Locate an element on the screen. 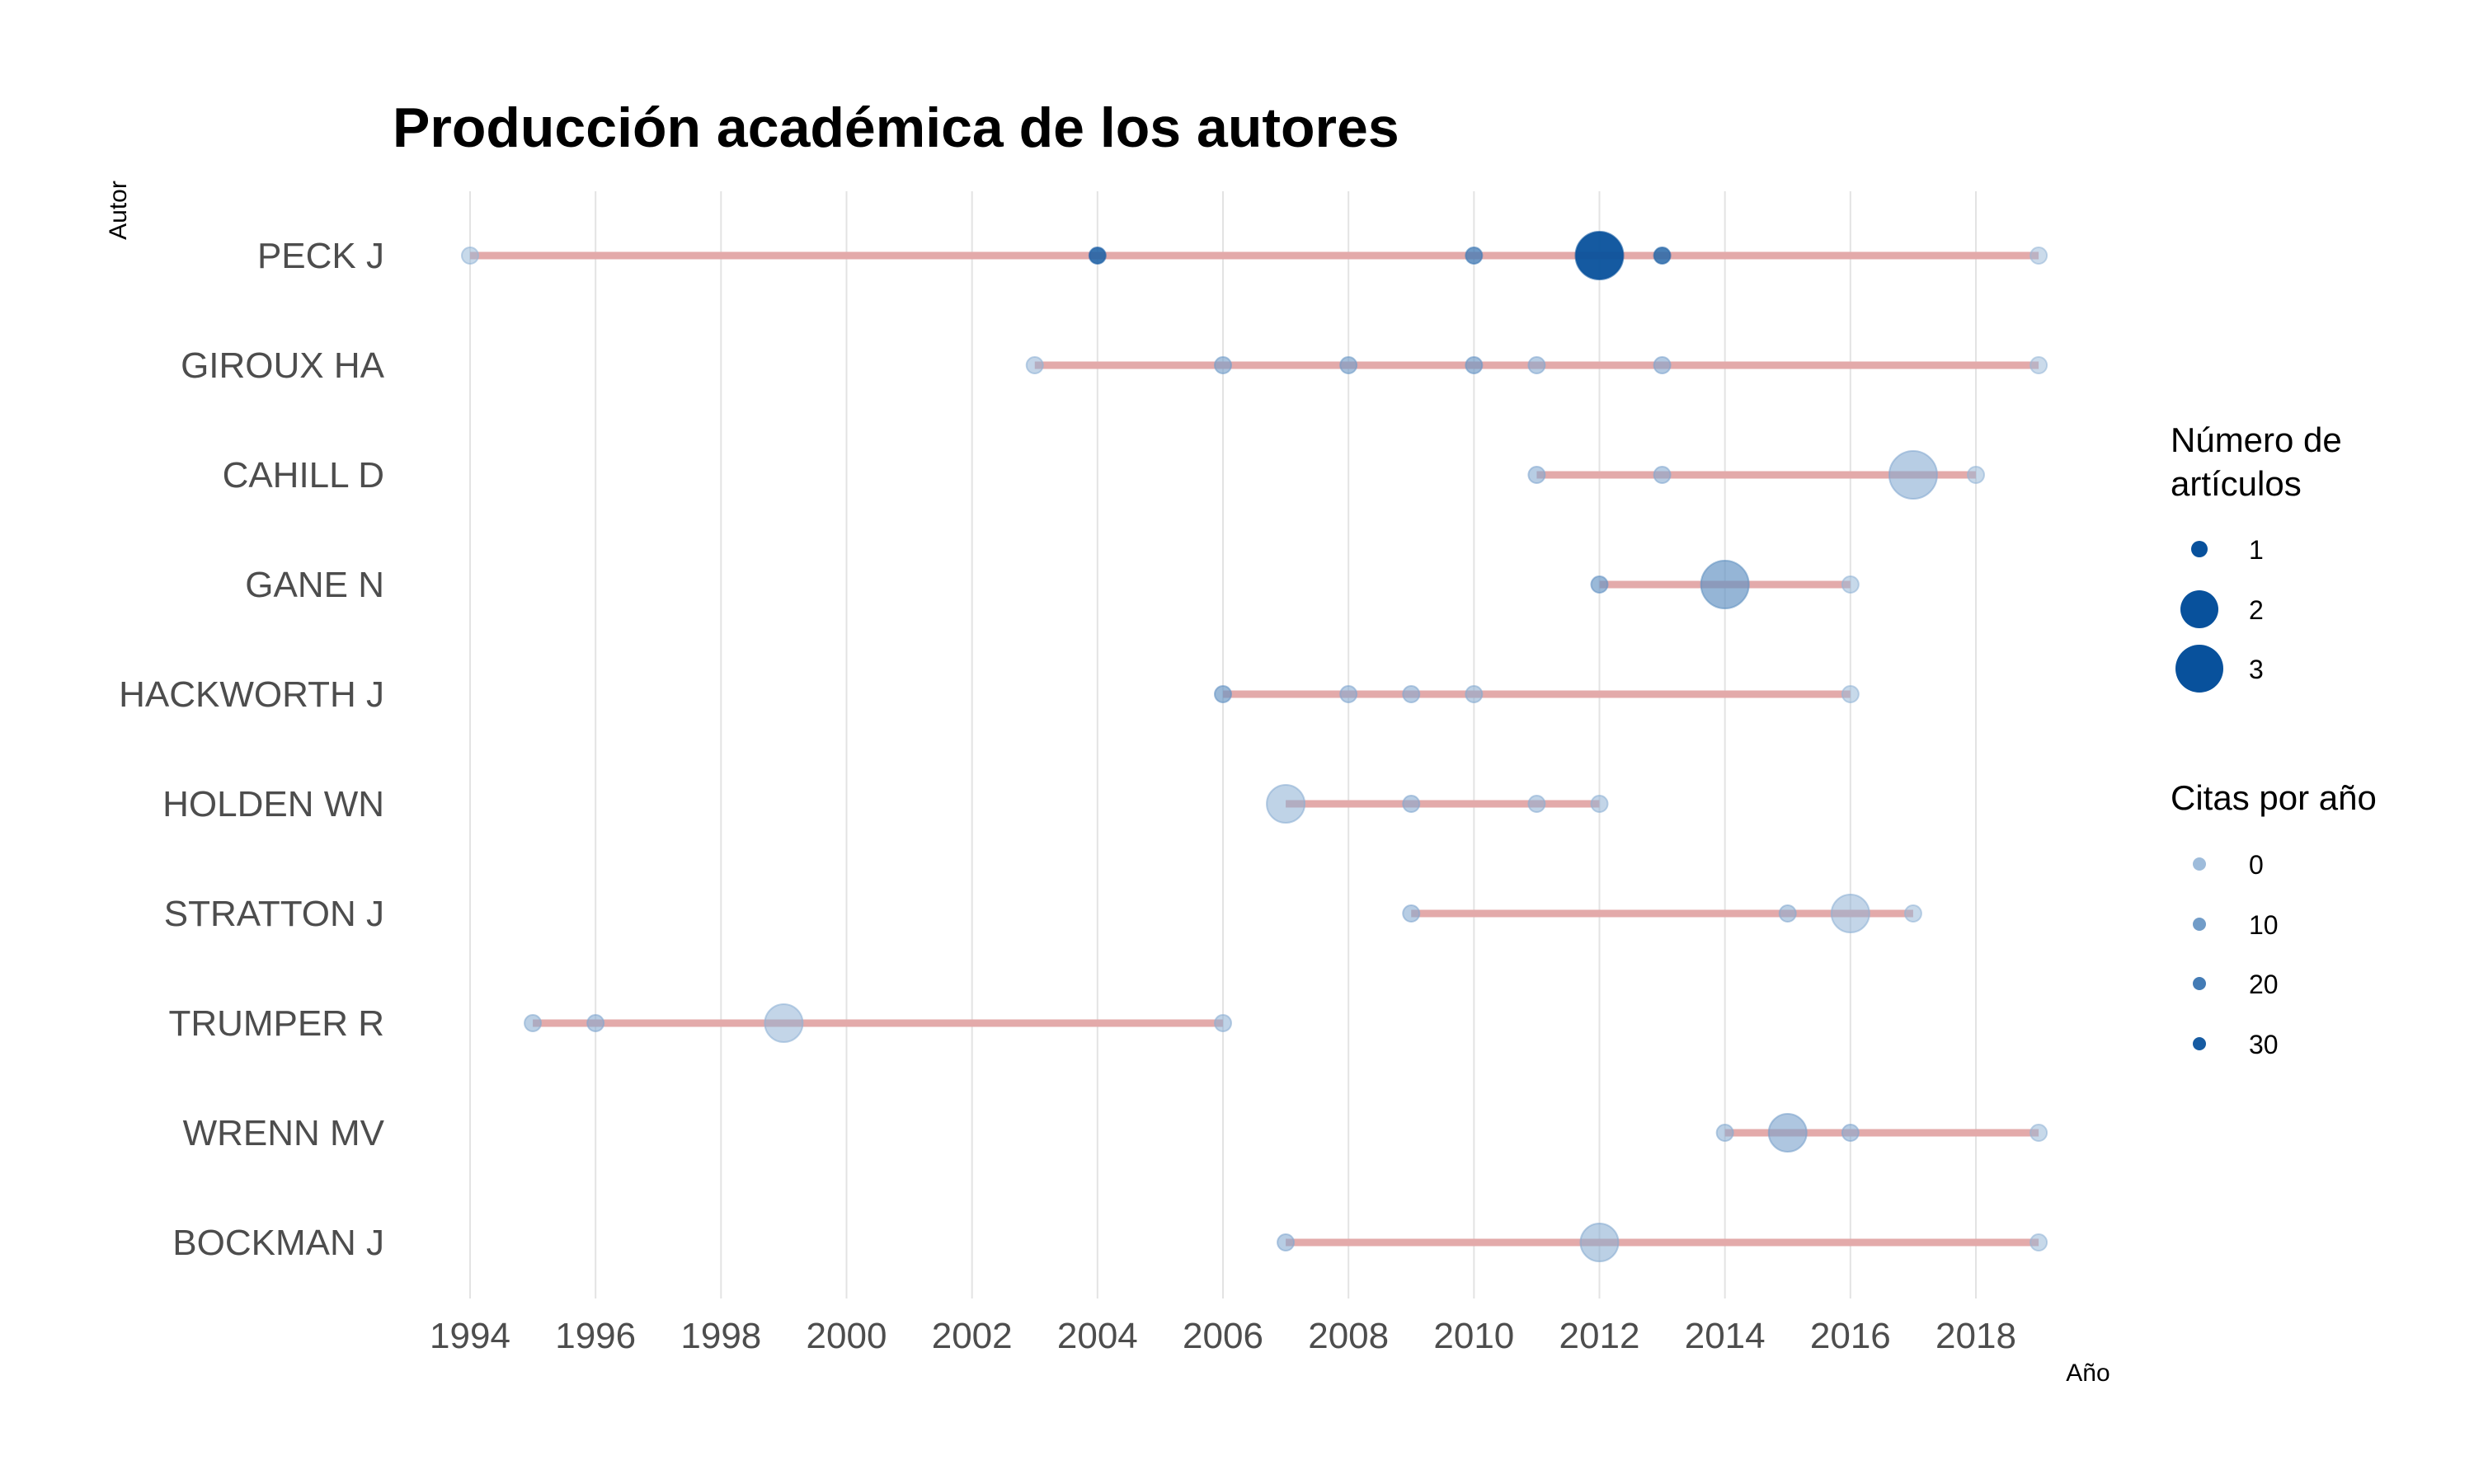 The image size is (2474, 1484). legend-color-label: 10 is located at coordinates (2264, 925).